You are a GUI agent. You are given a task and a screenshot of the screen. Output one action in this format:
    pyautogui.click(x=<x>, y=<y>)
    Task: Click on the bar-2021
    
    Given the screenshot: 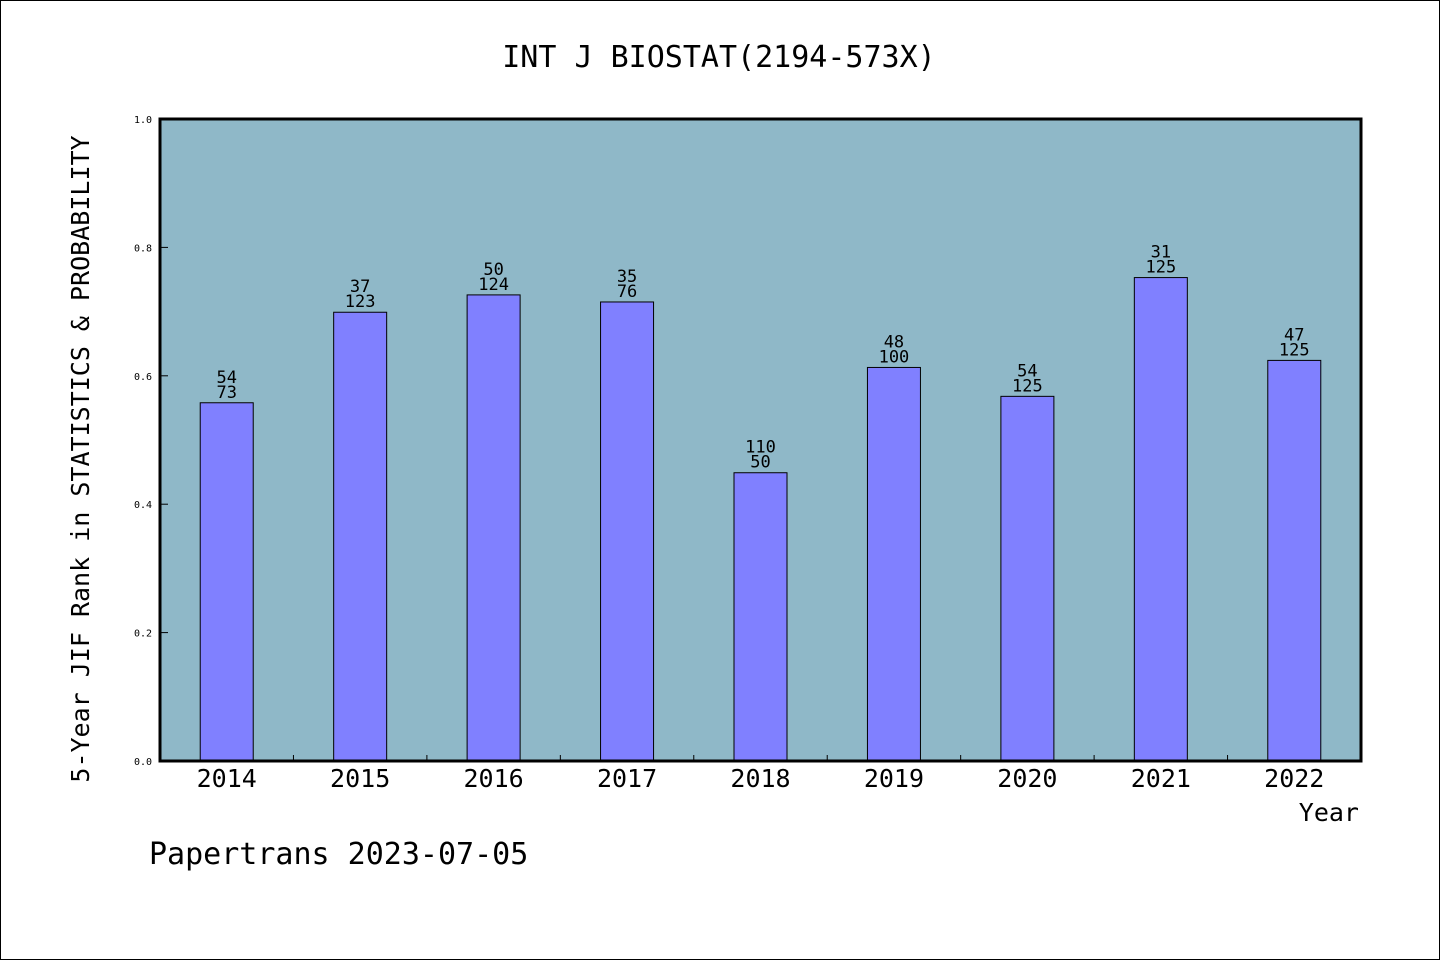 What is the action you would take?
    pyautogui.click(x=1160, y=519)
    